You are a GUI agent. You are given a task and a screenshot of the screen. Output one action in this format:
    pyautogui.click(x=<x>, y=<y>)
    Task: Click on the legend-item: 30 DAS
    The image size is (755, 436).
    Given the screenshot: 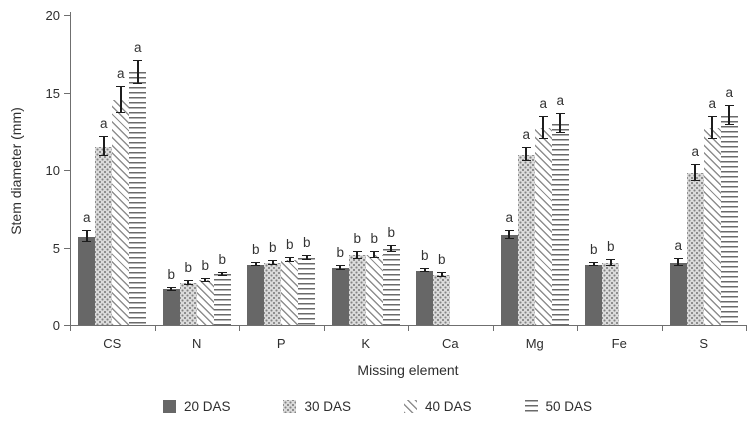 What is the action you would take?
    pyautogui.click(x=317, y=406)
    